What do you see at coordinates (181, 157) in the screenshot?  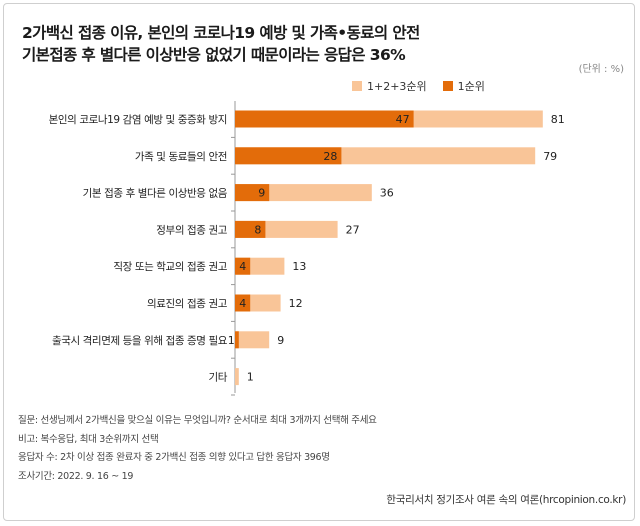 I see `category-label: 가족 및 동료들의 안전` at bounding box center [181, 157].